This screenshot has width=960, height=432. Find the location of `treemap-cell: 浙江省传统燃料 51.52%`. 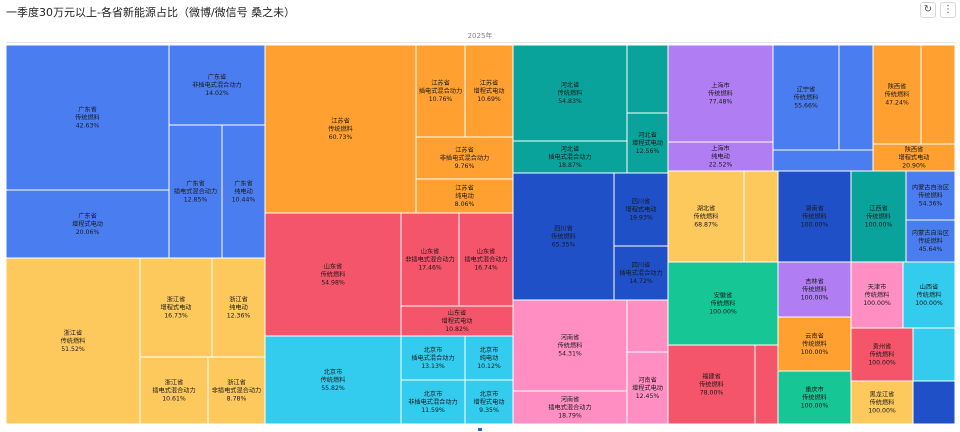

treemap-cell: 浙江省传统燃料 51.52% is located at coordinates (73, 341).